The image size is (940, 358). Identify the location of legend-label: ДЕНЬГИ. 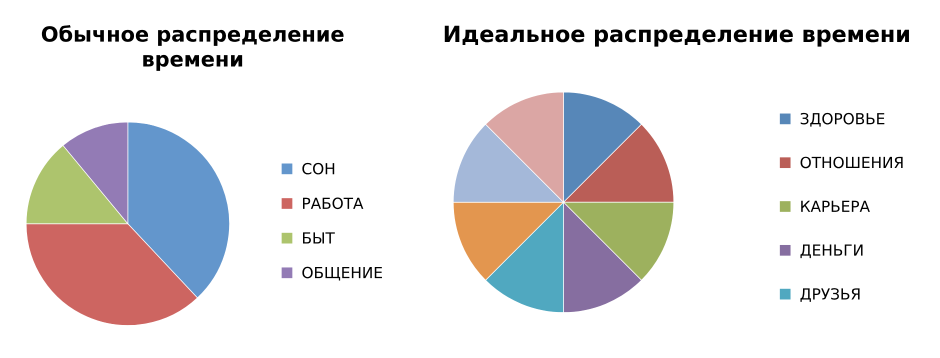
(831, 251).